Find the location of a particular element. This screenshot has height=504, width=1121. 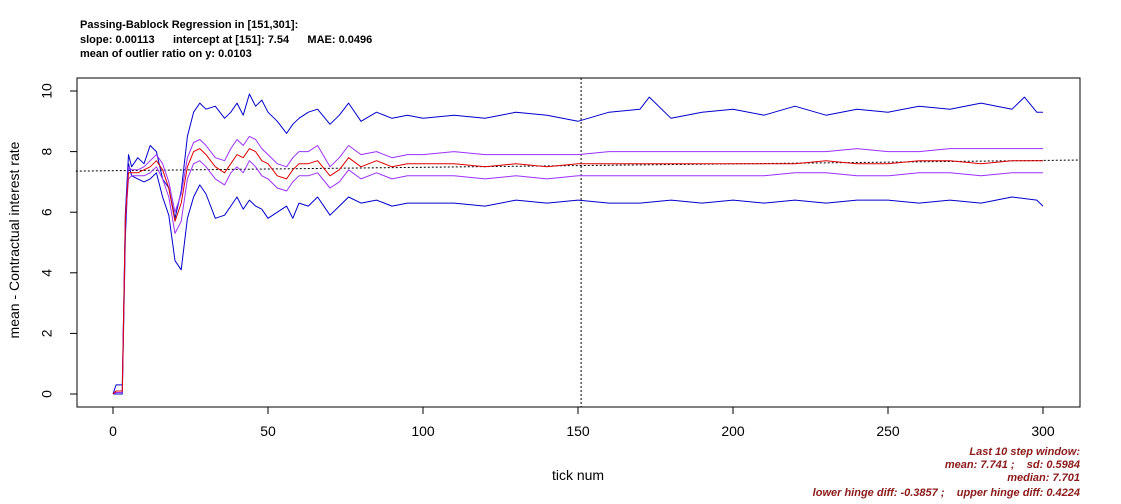

y-tick-label: 10 is located at coordinates (47, 91).